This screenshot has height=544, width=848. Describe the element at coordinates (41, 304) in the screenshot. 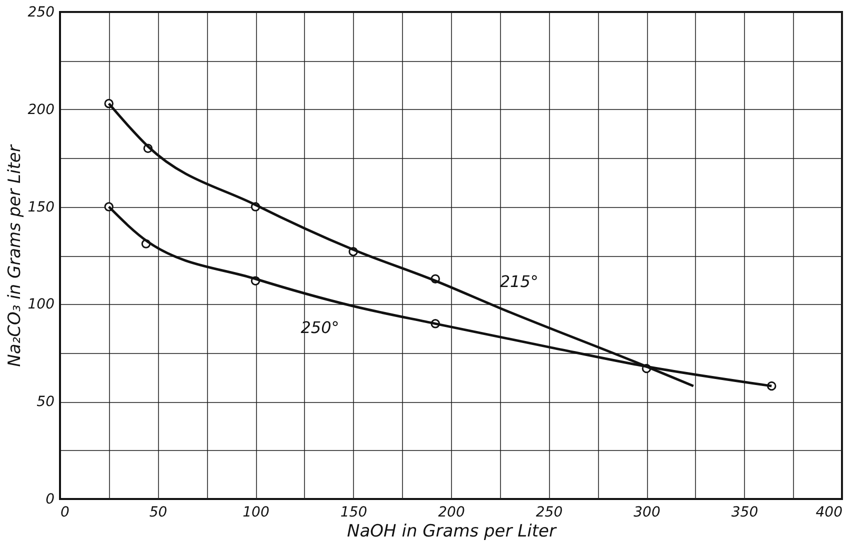

I see `y-tick-label: 100` at that location.